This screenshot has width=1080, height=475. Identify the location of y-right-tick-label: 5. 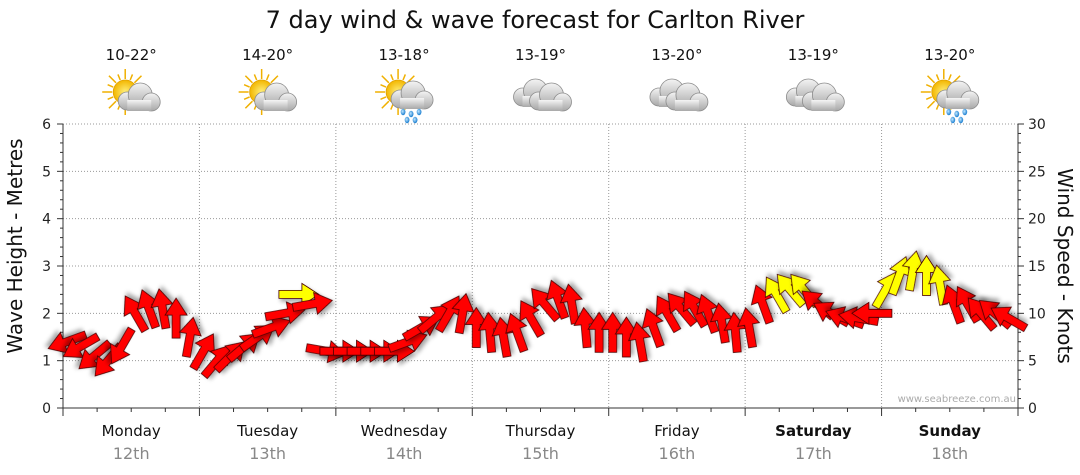
(1032, 362).